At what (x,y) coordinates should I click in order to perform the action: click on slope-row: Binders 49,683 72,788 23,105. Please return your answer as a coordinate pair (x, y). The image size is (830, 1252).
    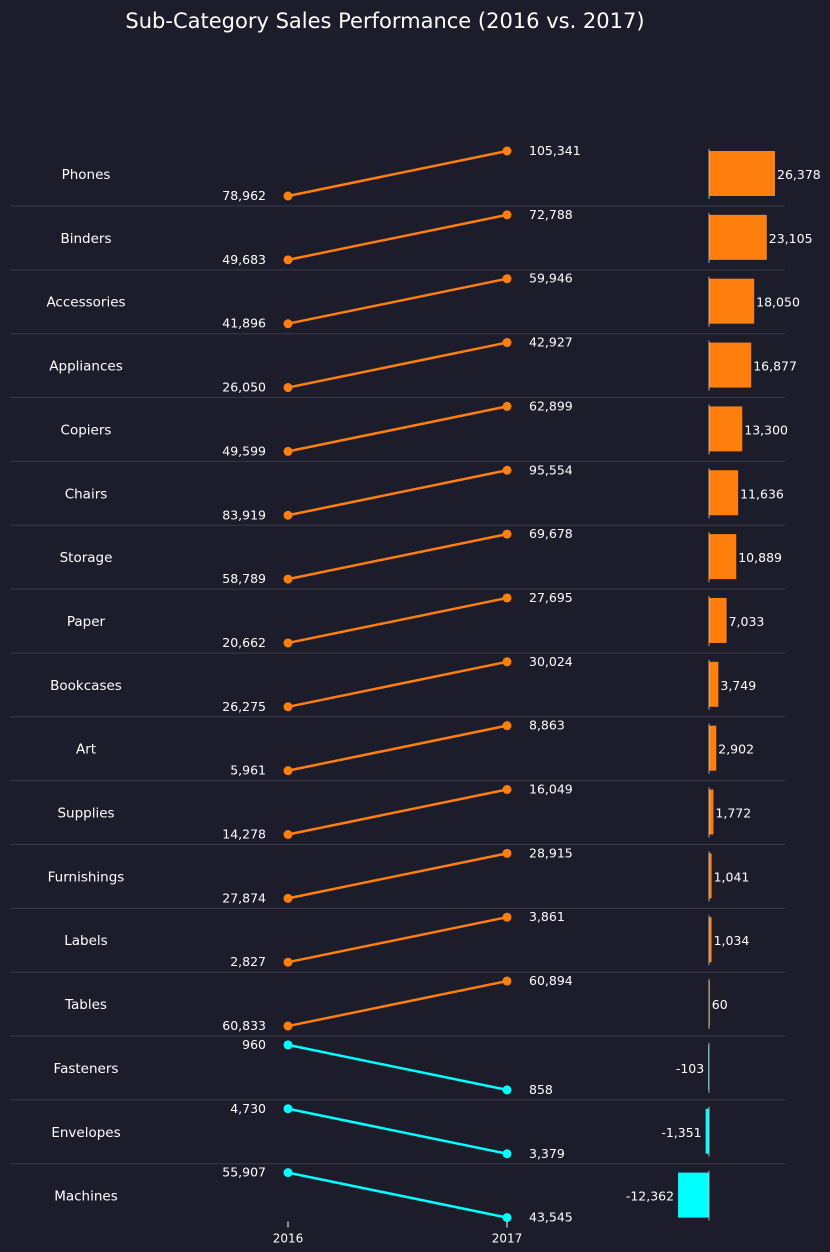
    Looking at the image, I should click on (411, 239).